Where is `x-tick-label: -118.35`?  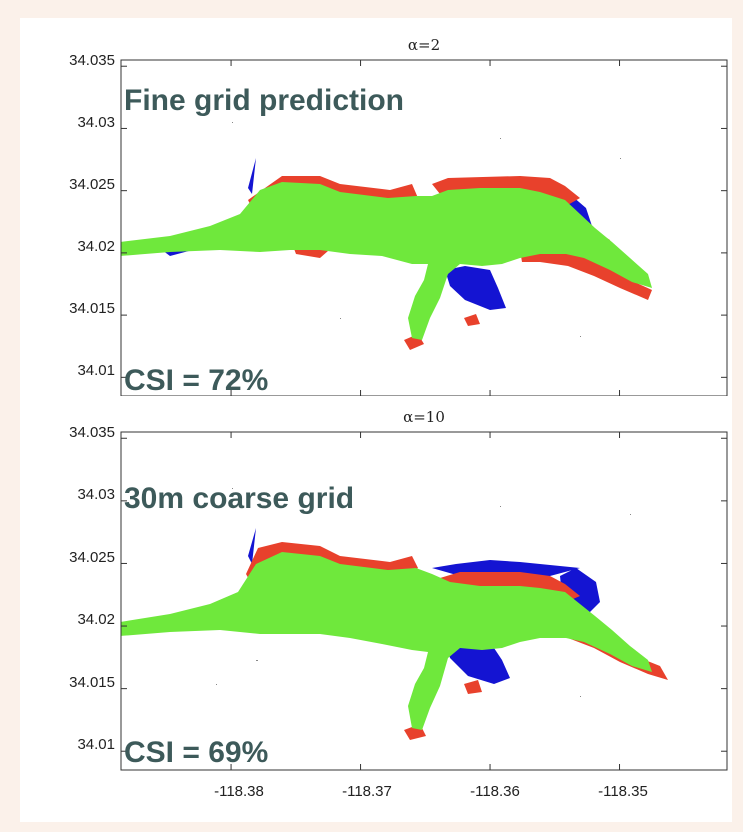 x-tick-label: -118.35 is located at coordinates (623, 791).